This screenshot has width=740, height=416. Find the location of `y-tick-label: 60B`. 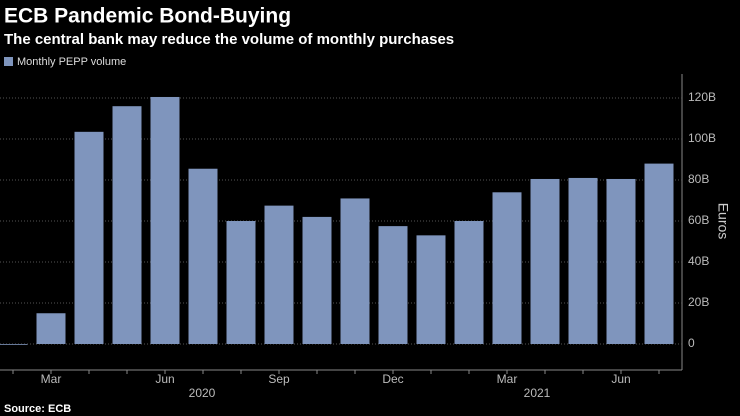

y-tick-label: 60B is located at coordinates (698, 220).